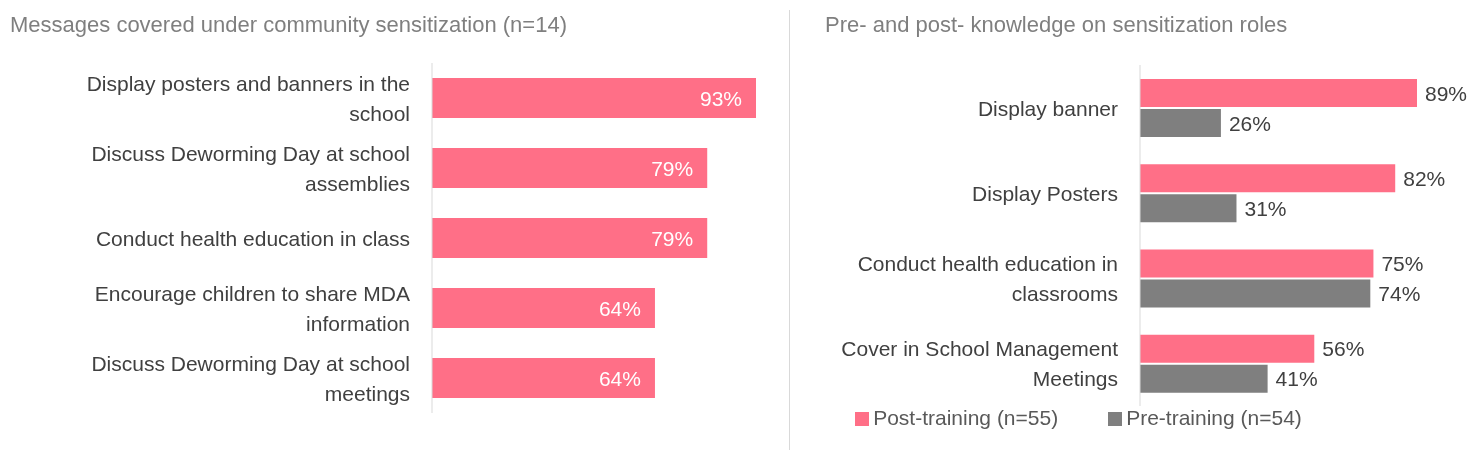 Image resolution: width=1481 pixels, height=456 pixels. I want to click on y-tick-label: Discuss Deworming Day at school assemblies, so click(250, 168).